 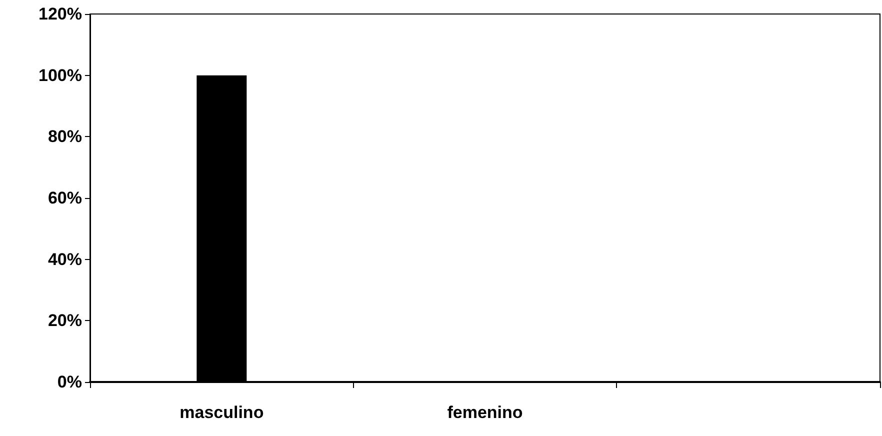 What do you see at coordinates (222, 412) in the screenshot?
I see `x-tick-label: masculino` at bounding box center [222, 412].